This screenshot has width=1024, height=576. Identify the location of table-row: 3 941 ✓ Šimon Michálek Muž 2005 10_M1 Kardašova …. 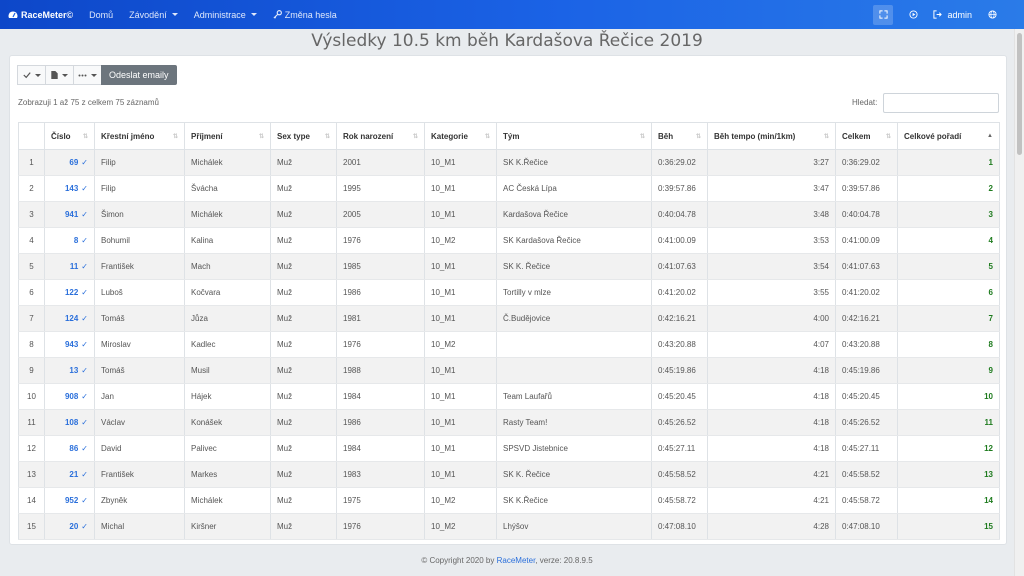
(509, 214).